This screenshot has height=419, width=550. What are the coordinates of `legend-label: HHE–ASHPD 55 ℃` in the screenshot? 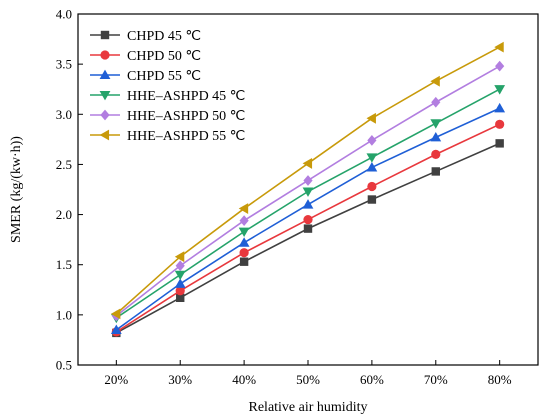 It's located at (186, 136).